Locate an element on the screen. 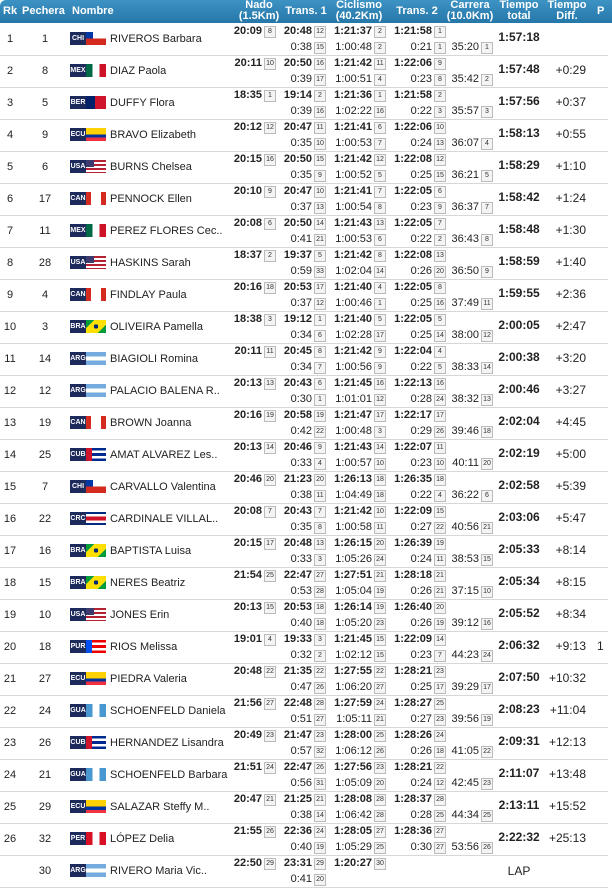 This screenshot has height=889, width=612. bike-split-rank: 18 is located at coordinates (380, 496).